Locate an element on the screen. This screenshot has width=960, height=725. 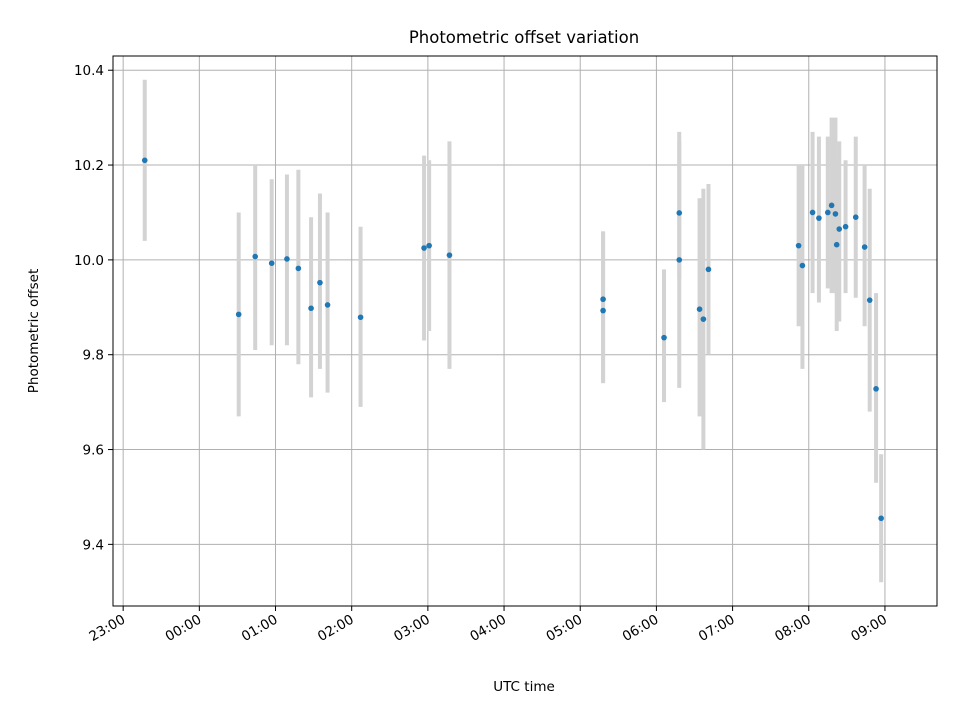
y-axis-ticks: 9.4 9.6 9.8 10.0 10.2 10.4 is located at coordinates (93, 308).